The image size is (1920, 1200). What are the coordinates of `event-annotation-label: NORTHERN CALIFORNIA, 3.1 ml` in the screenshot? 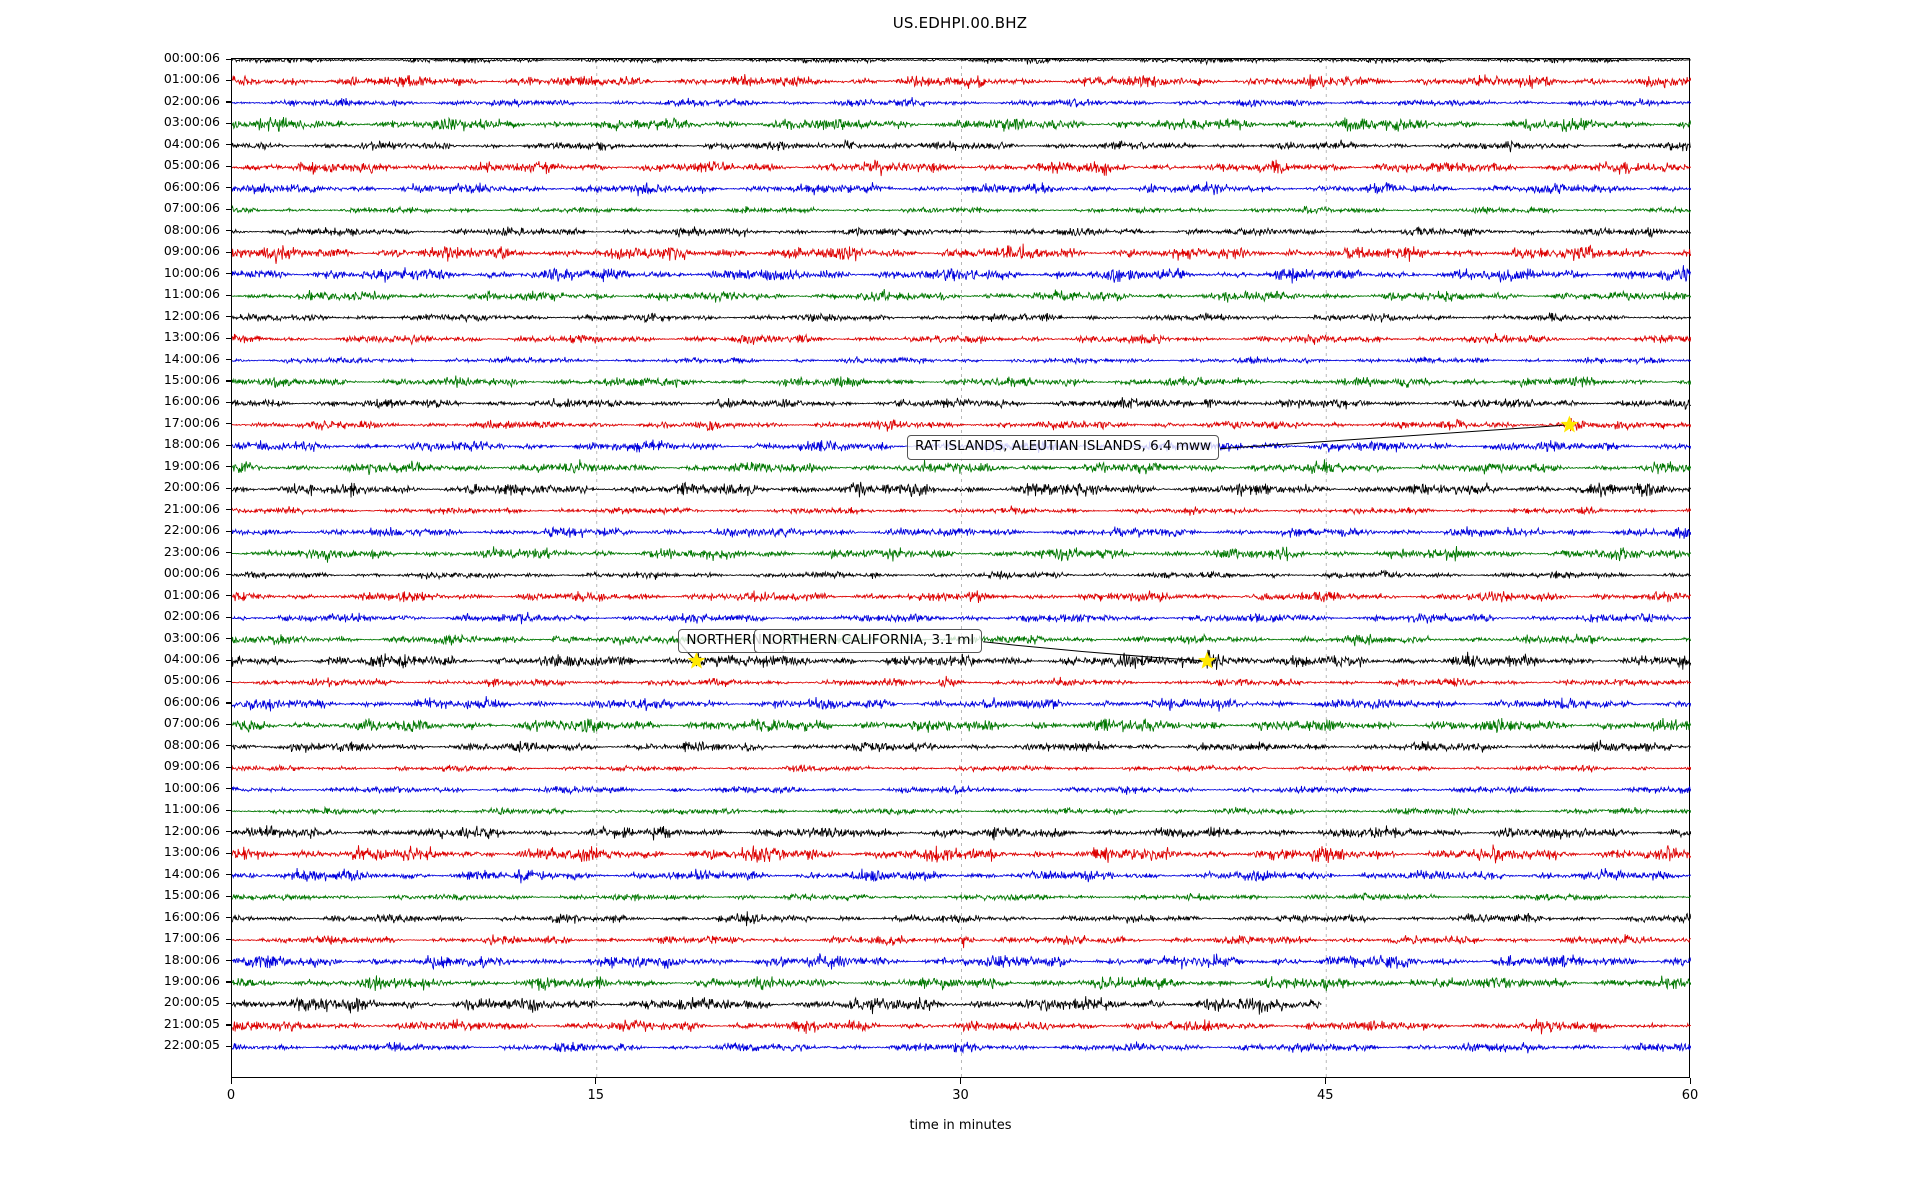 It's located at (868, 641).